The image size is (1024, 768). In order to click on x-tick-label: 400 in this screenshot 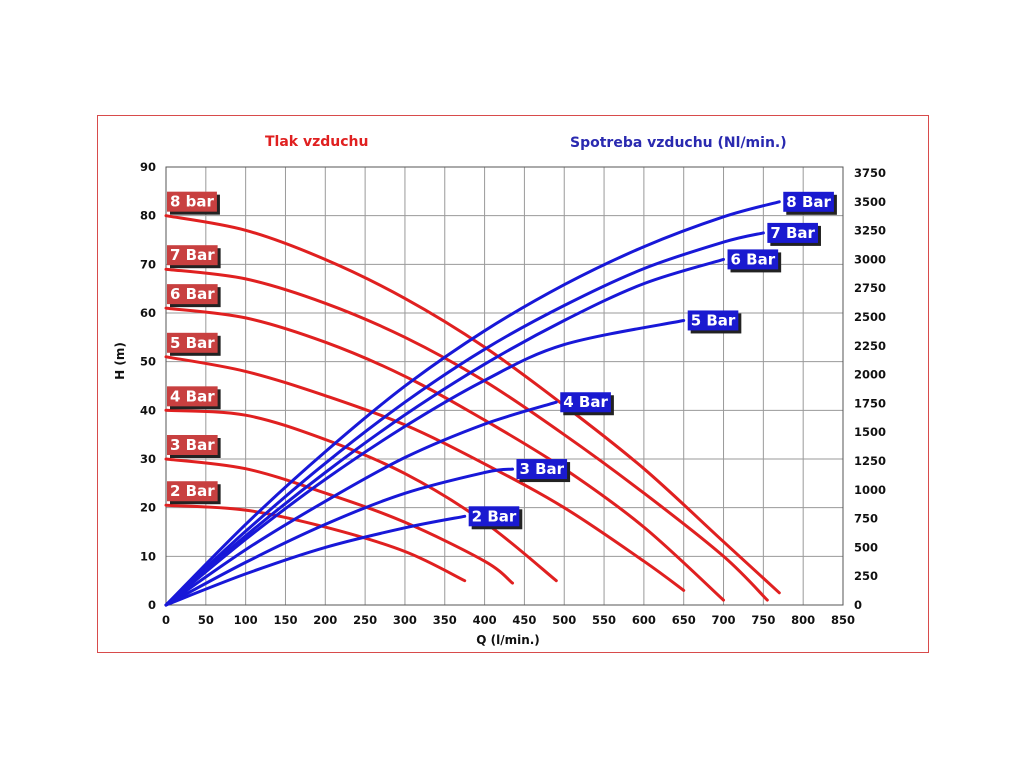, I will do `click(485, 620)`.